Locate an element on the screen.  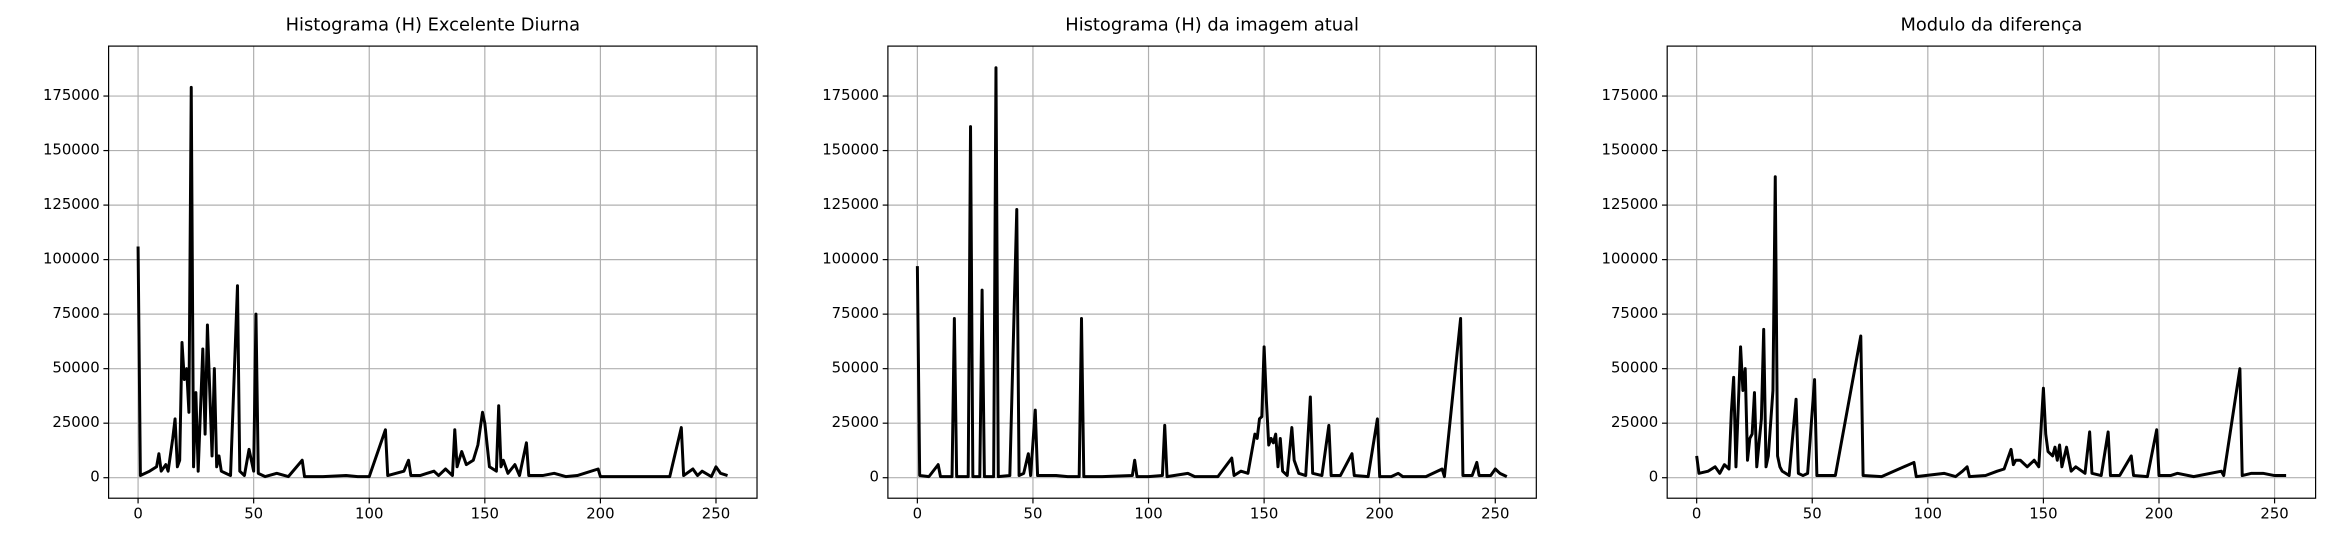
histogram-line is located at coordinates (1991, 327).